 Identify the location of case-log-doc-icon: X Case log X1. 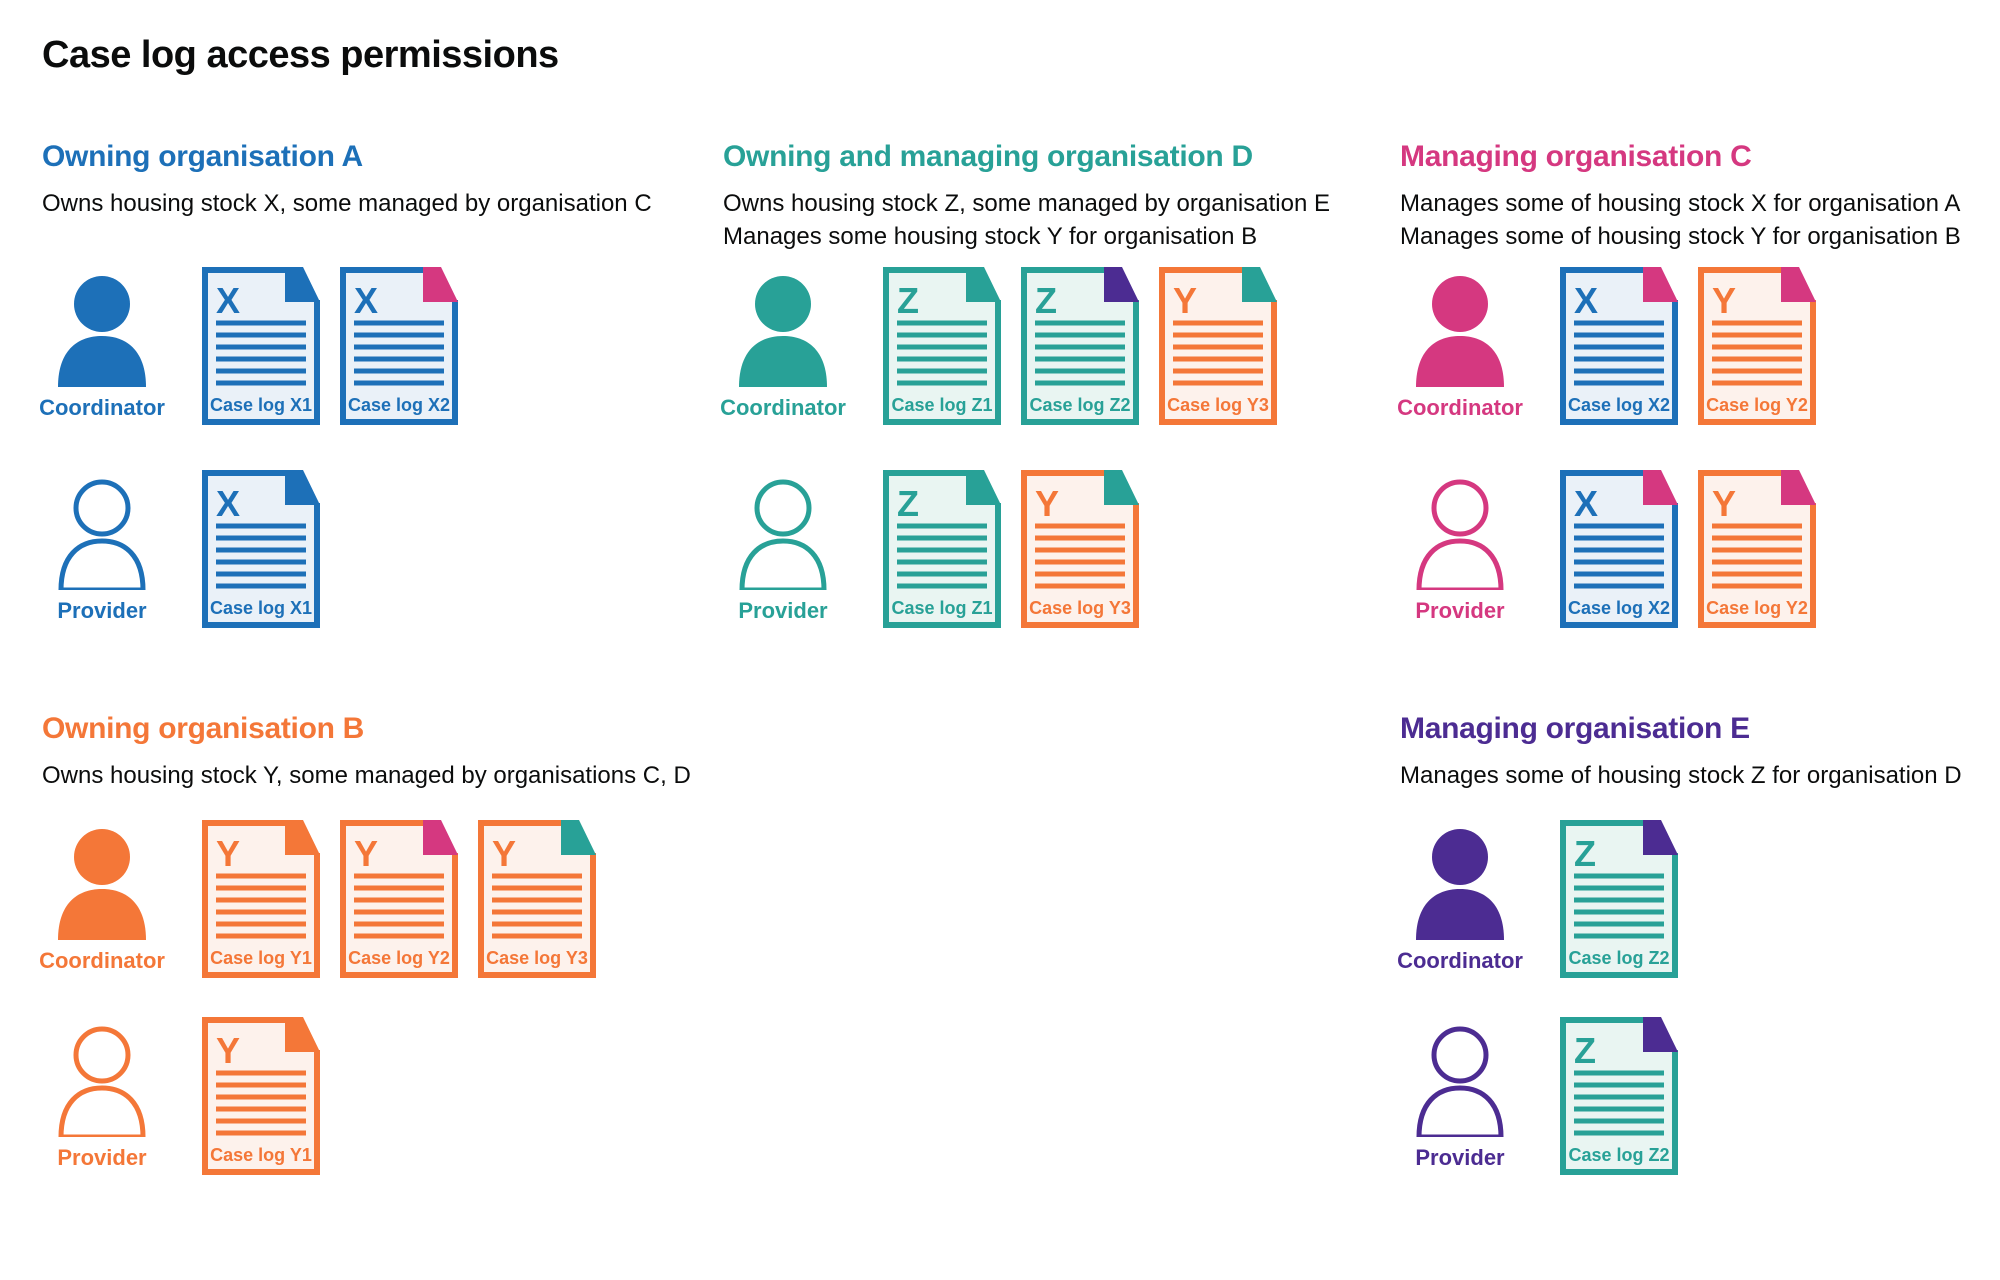
(261, 549).